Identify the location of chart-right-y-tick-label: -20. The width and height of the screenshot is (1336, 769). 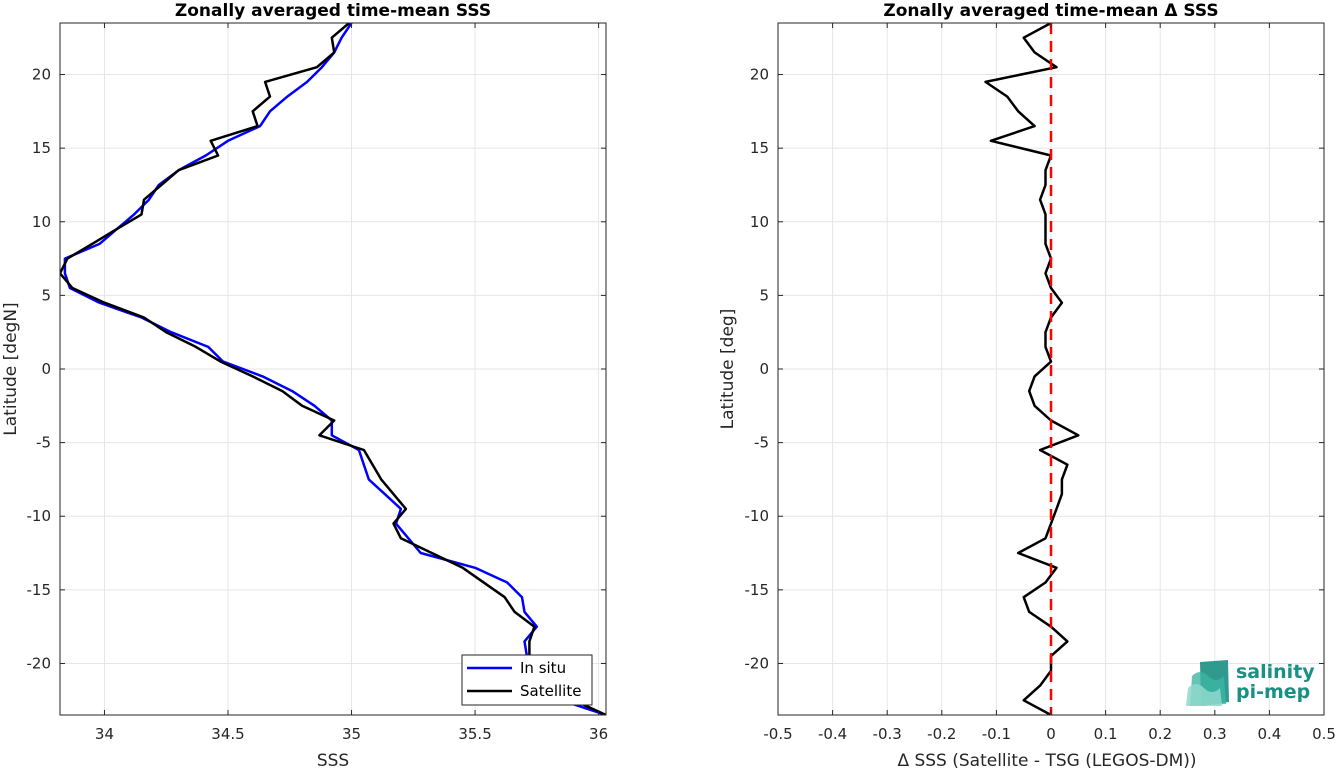
(757, 663).